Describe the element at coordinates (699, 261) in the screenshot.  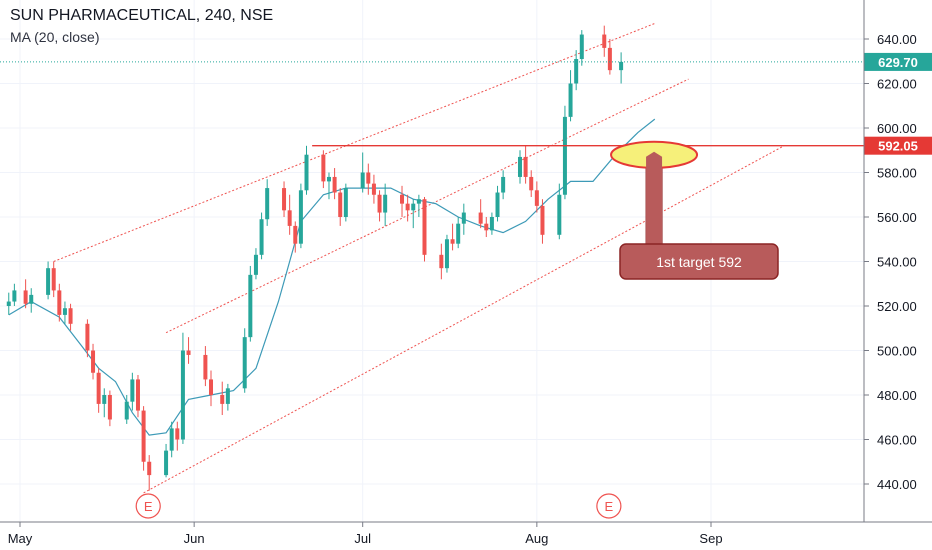
I see `callout-box` at that location.